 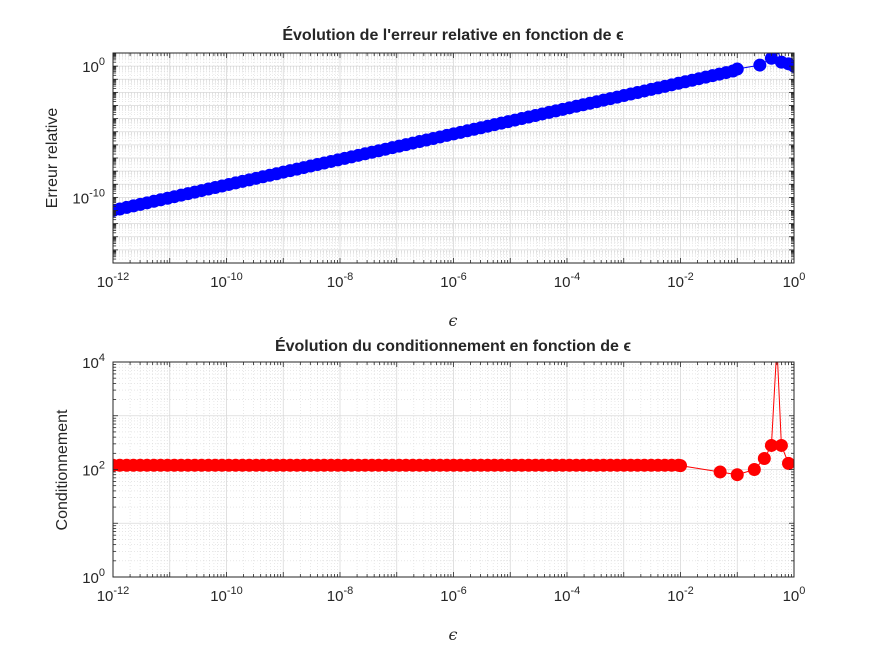 I want to click on y-axis-label-2: Conditionnement, so click(x=62, y=470).